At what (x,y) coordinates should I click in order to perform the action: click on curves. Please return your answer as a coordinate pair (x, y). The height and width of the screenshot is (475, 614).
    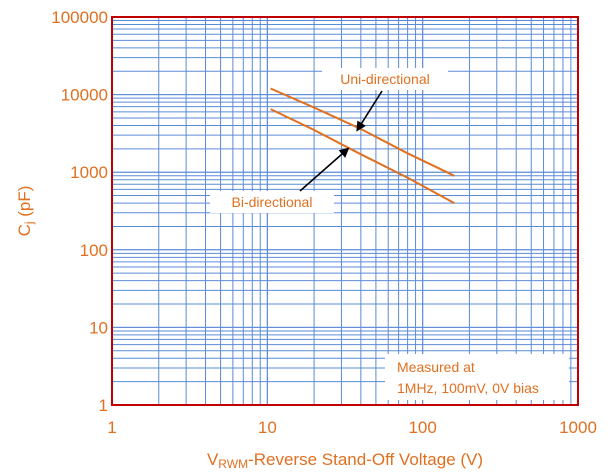
    Looking at the image, I should click on (362, 145).